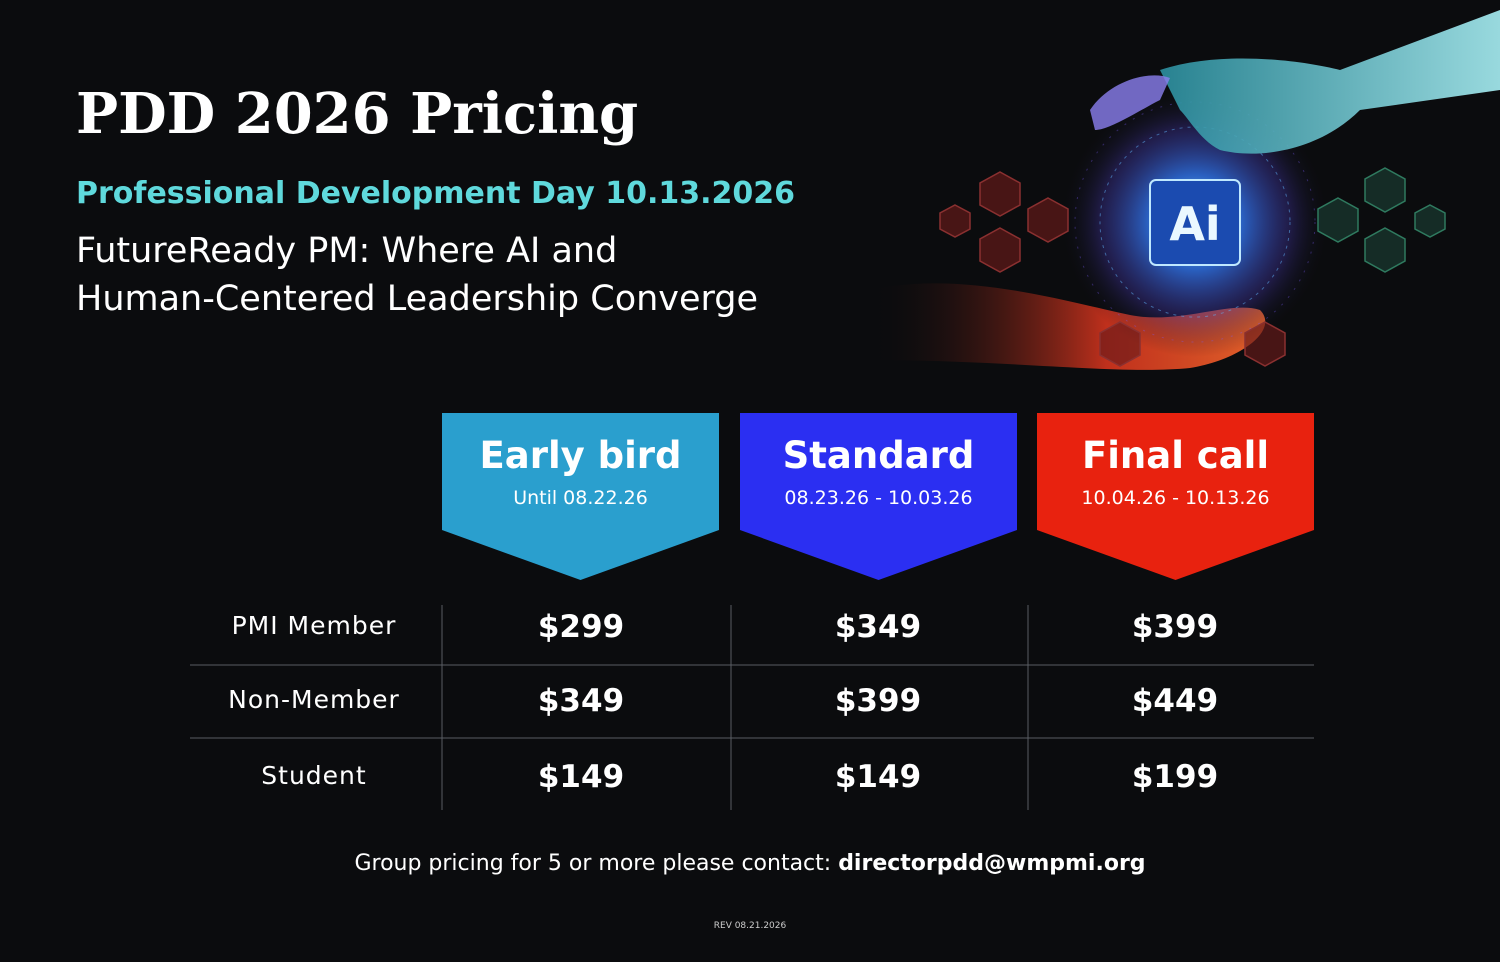 The height and width of the screenshot is (962, 1500). I want to click on price: $199, so click(1175, 777).